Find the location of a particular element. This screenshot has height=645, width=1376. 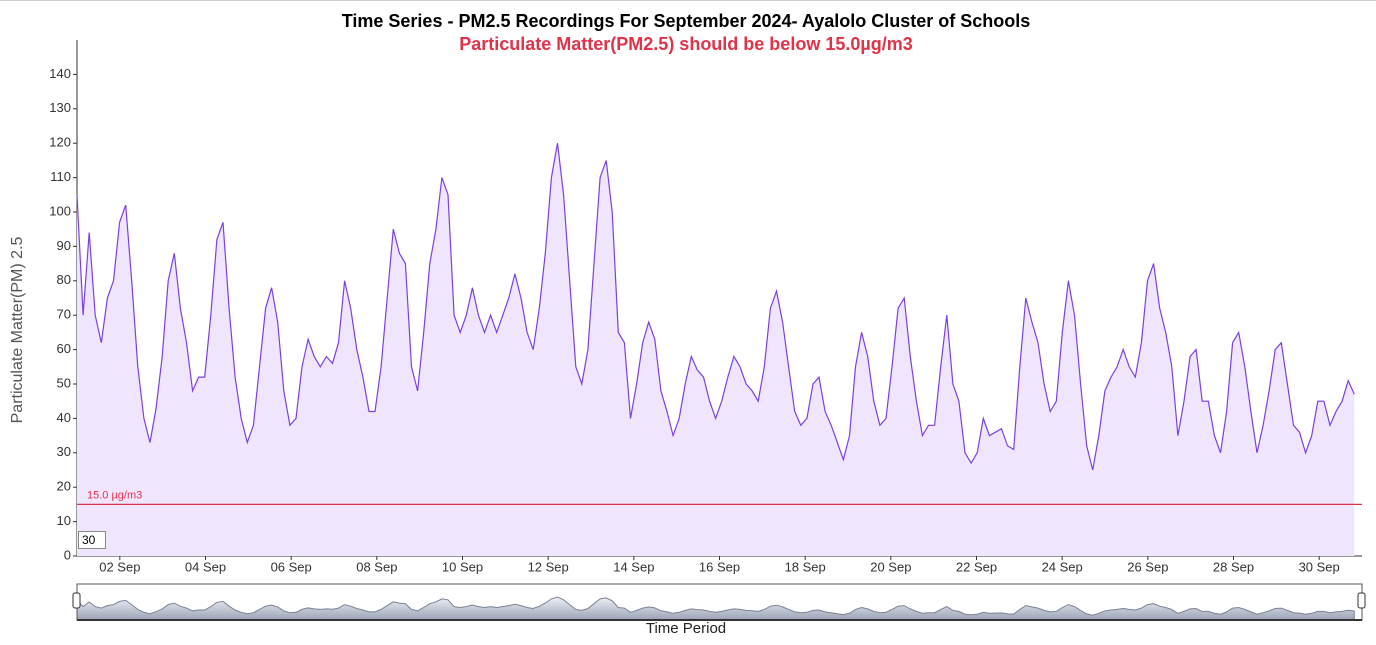

y-tick-label: 60 is located at coordinates (64, 348).